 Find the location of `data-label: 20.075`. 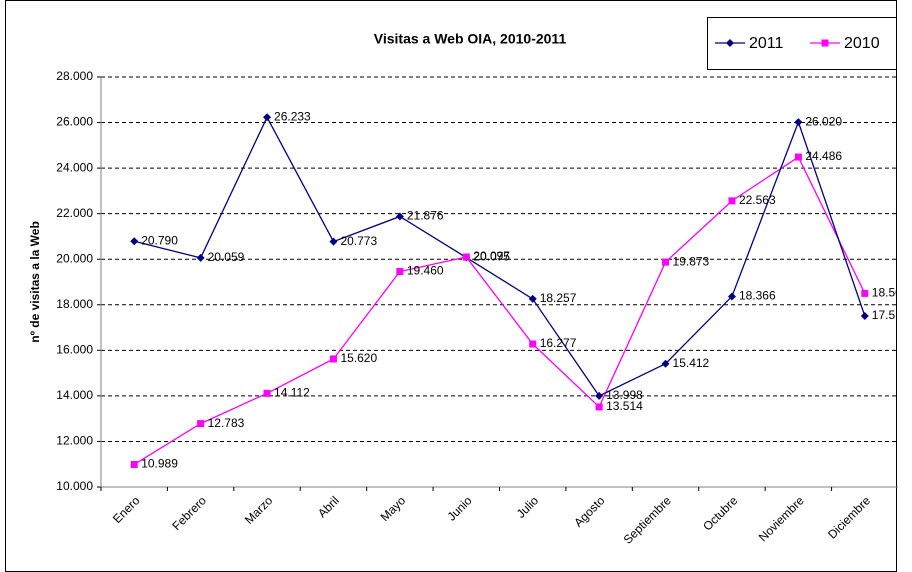

data-label: 20.075 is located at coordinates (491, 257).